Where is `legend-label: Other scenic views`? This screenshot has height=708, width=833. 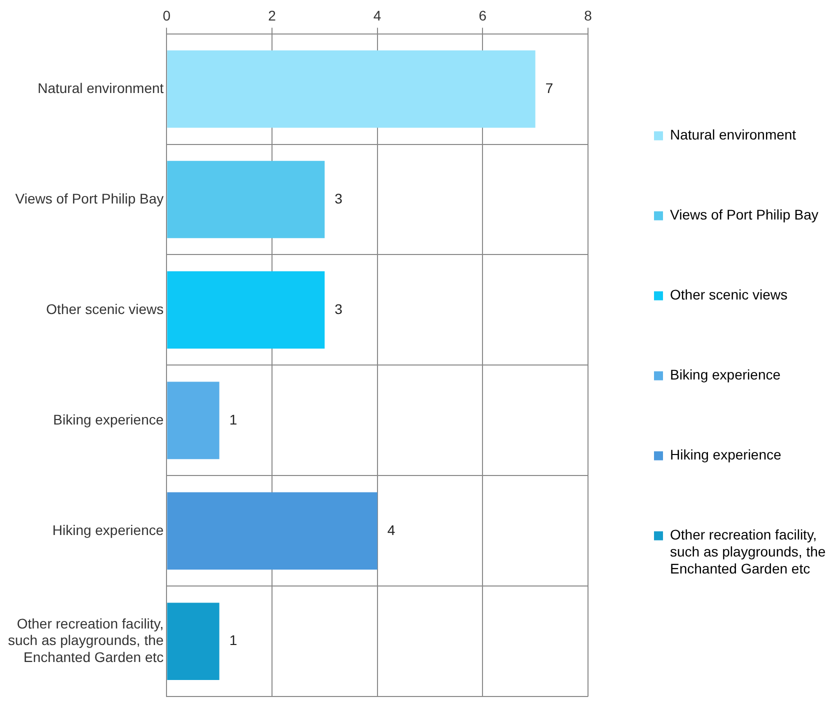
legend-label: Other scenic views is located at coordinates (729, 294).